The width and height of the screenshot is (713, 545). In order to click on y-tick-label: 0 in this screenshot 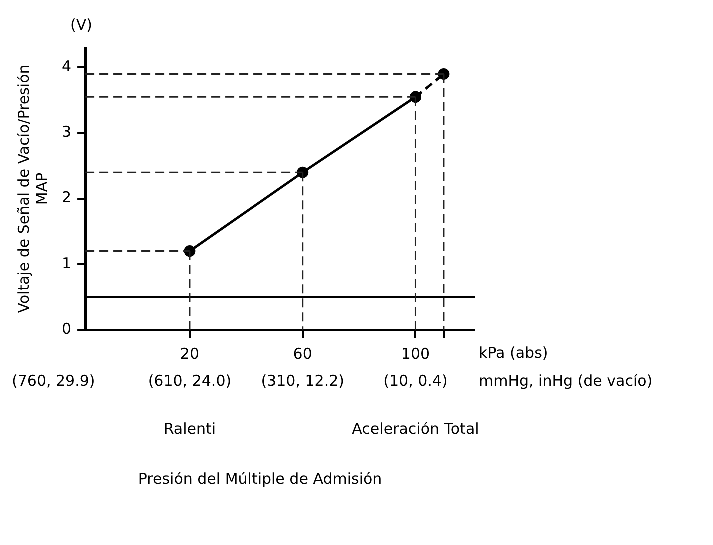, I will do `click(67, 329)`.